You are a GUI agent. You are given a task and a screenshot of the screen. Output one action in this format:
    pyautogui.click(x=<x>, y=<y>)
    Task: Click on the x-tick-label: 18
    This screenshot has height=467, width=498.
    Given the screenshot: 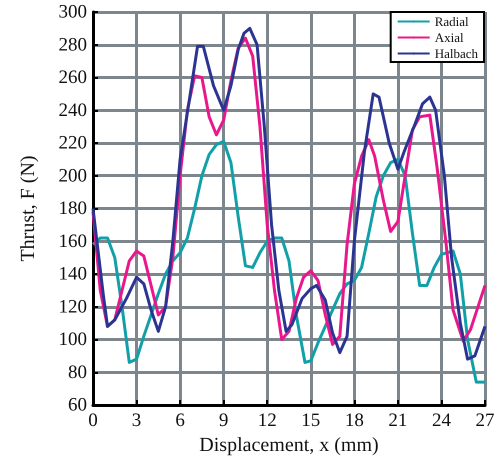 What is the action you would take?
    pyautogui.click(x=354, y=420)
    